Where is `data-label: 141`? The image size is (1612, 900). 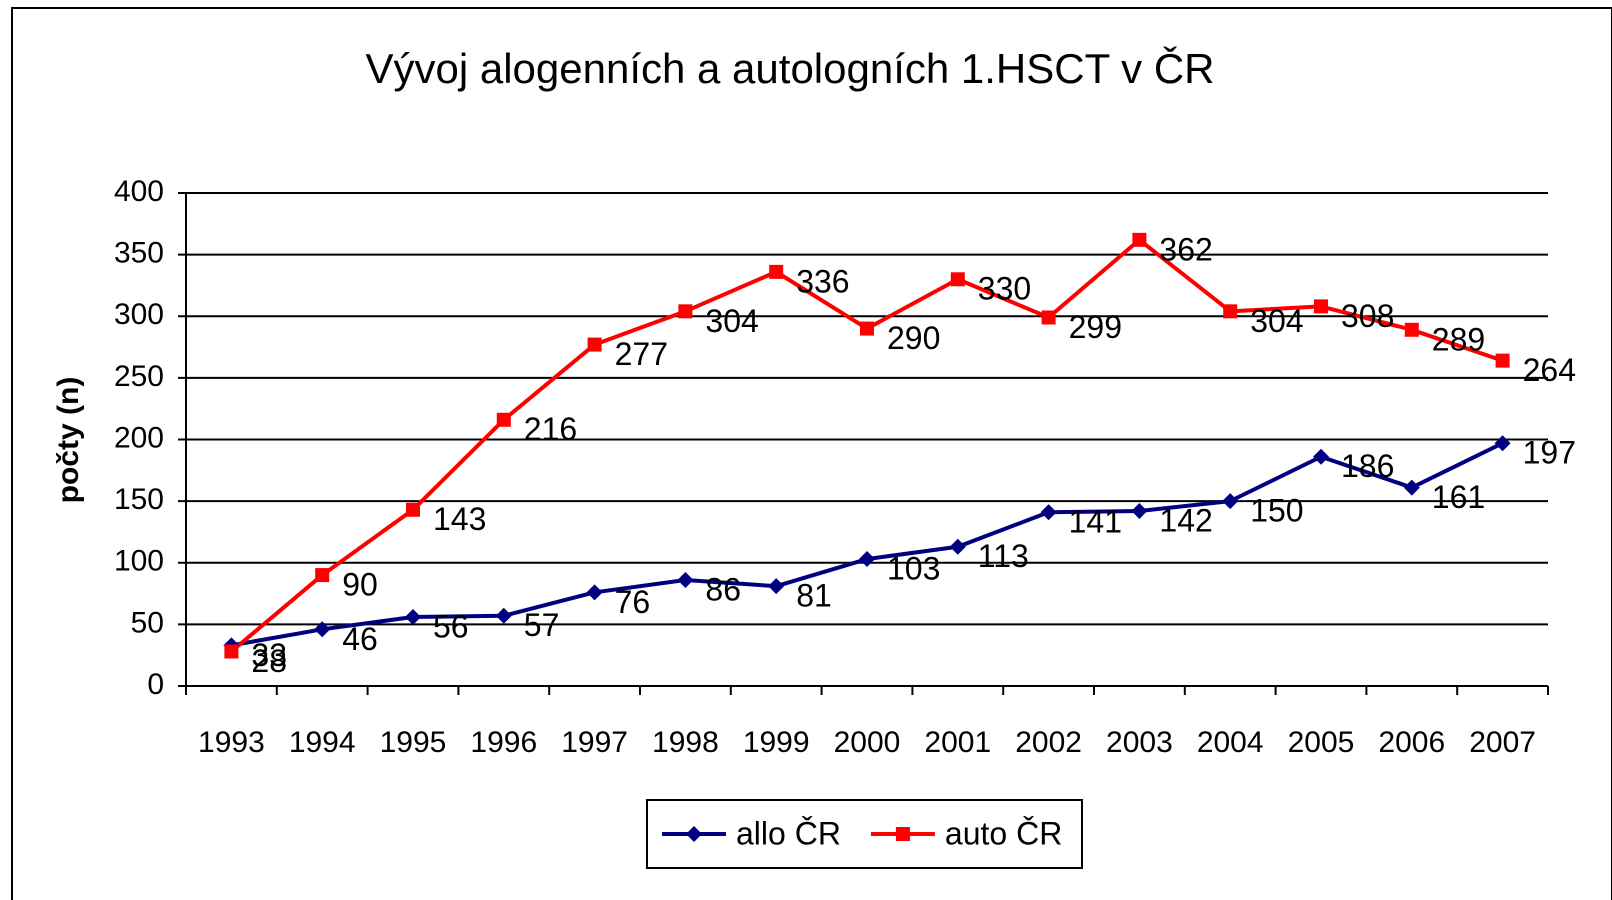 data-label: 141 is located at coordinates (1095, 522).